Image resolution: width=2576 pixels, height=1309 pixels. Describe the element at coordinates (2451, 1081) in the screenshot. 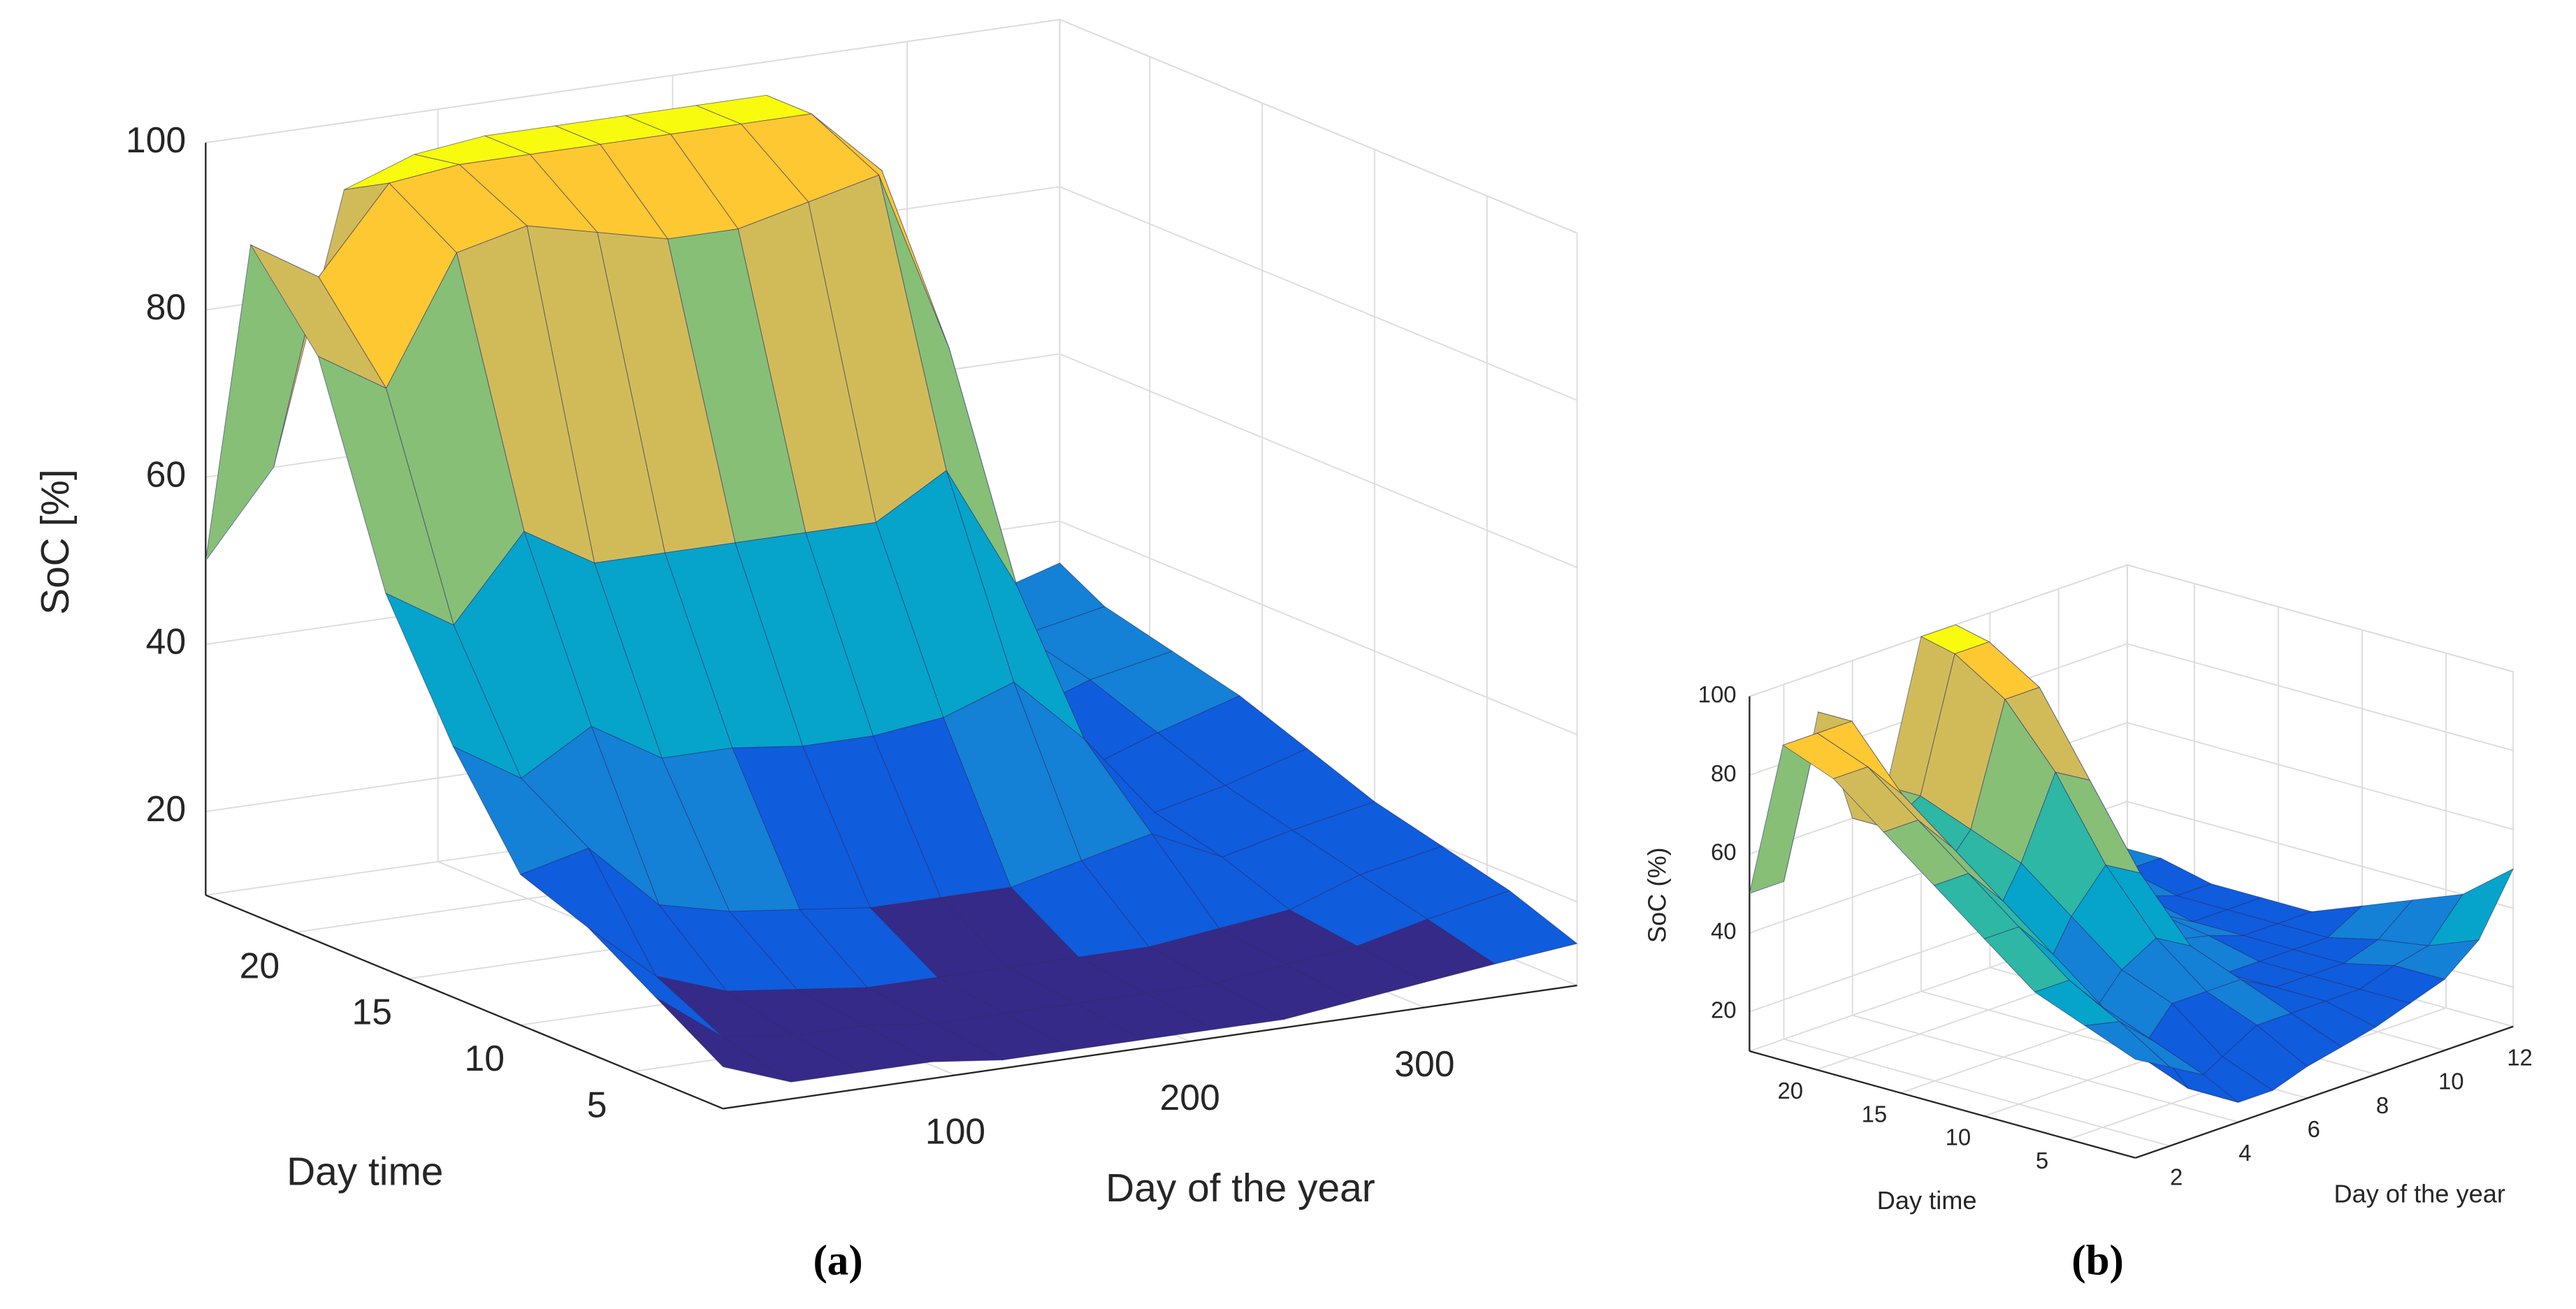

I see `x-tick-label: 10` at that location.